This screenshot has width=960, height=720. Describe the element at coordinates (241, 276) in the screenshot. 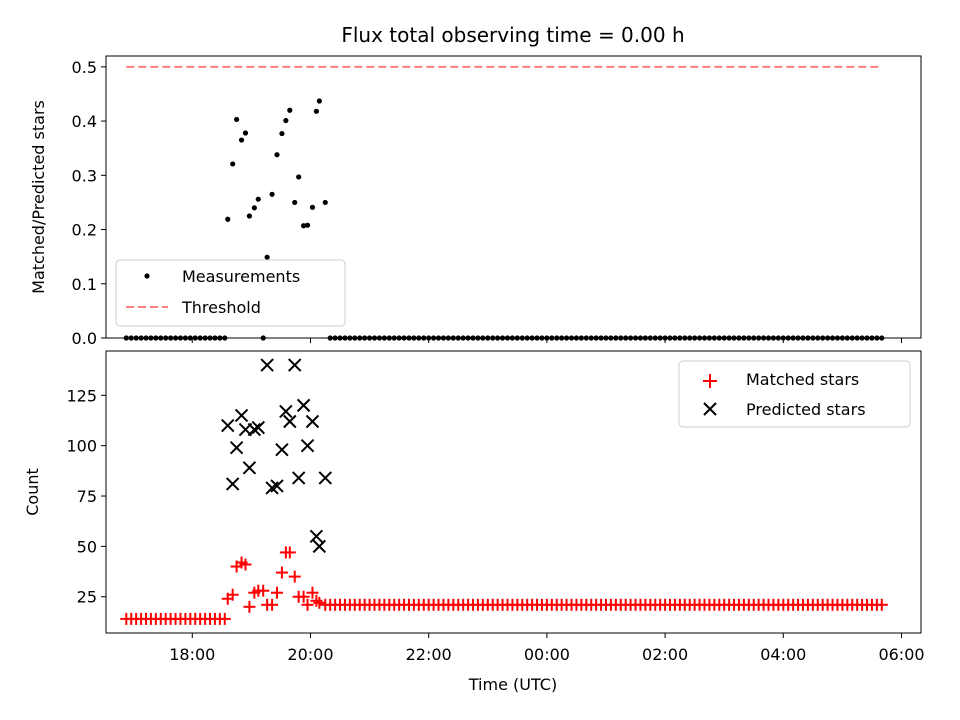

I see `legend-measurements-label: Measurements` at that location.